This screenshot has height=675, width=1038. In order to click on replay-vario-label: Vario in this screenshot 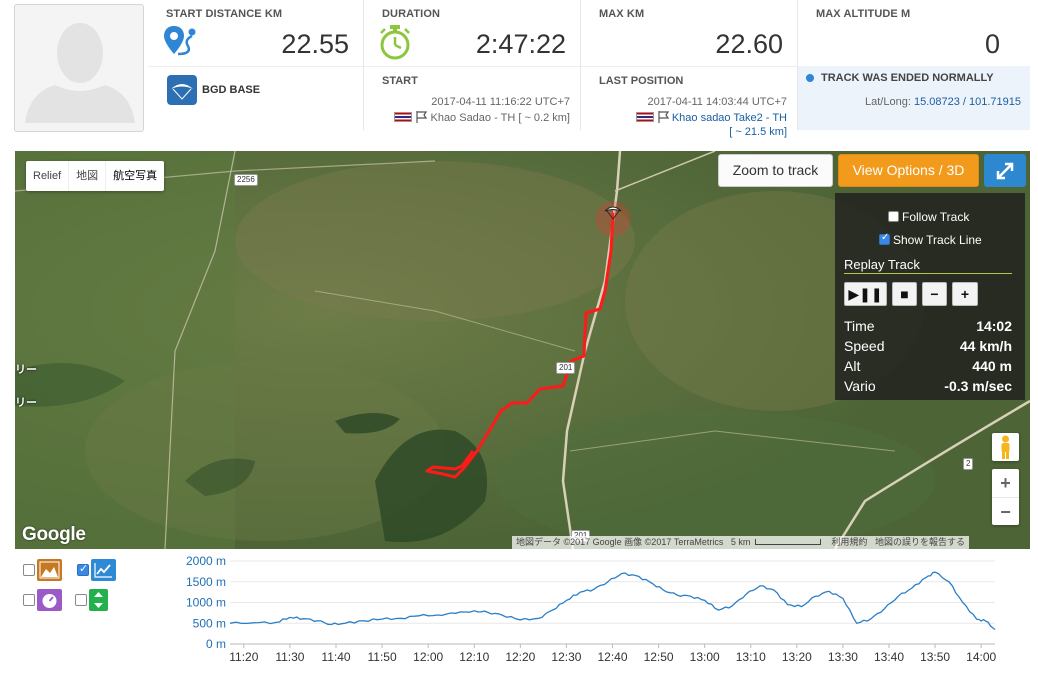, I will do `click(860, 386)`.